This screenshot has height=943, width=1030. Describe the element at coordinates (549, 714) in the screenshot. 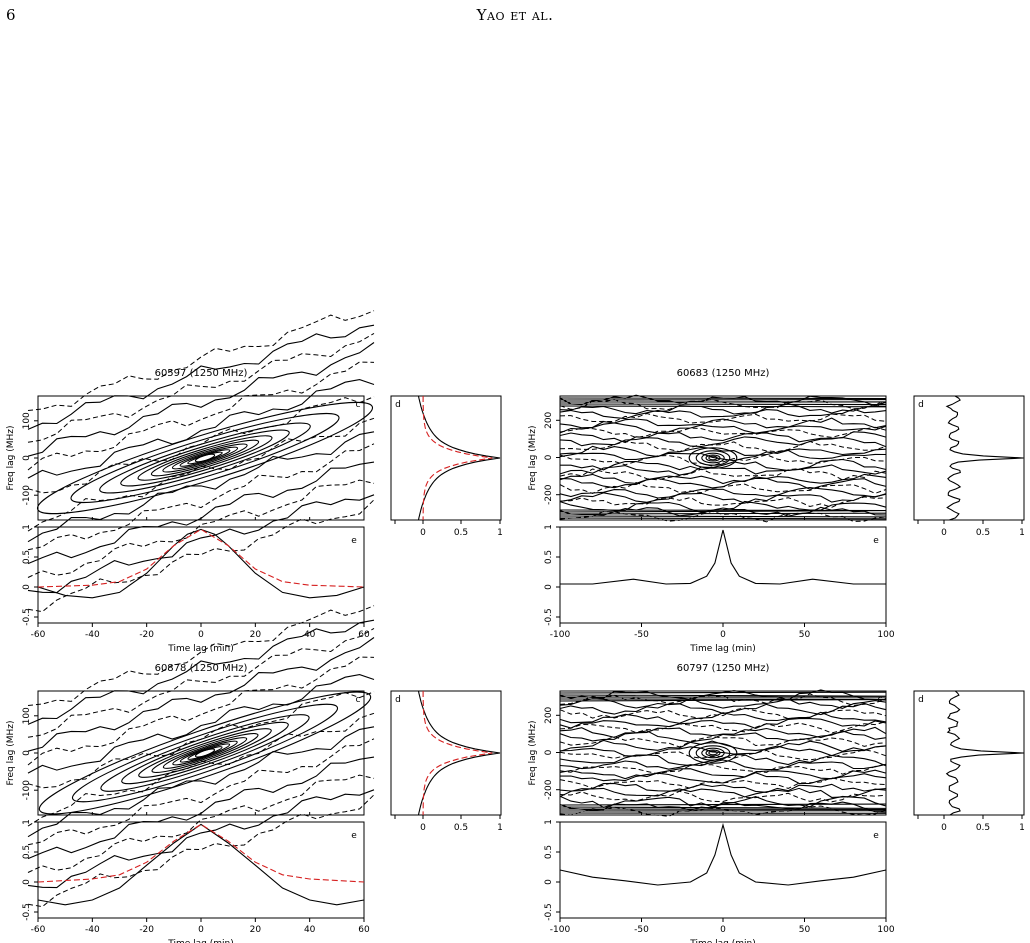

I see `panel-4-top-ytick-label: 200` at that location.